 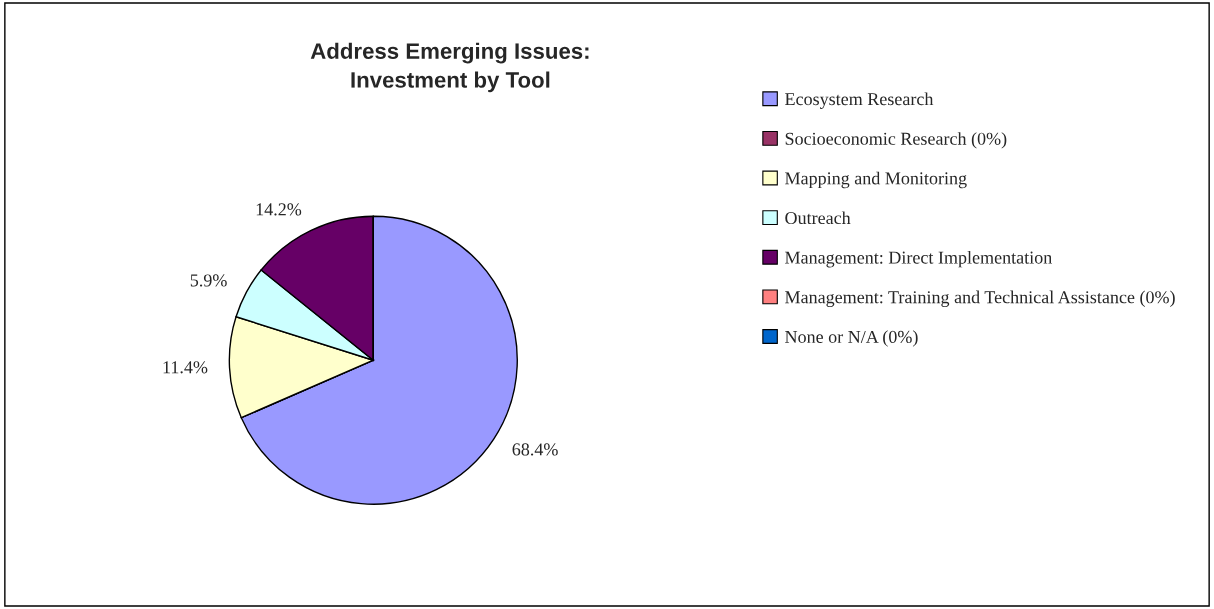 I want to click on legend-label: Management: Training and Technical Assistance (0%), so click(x=980, y=299).